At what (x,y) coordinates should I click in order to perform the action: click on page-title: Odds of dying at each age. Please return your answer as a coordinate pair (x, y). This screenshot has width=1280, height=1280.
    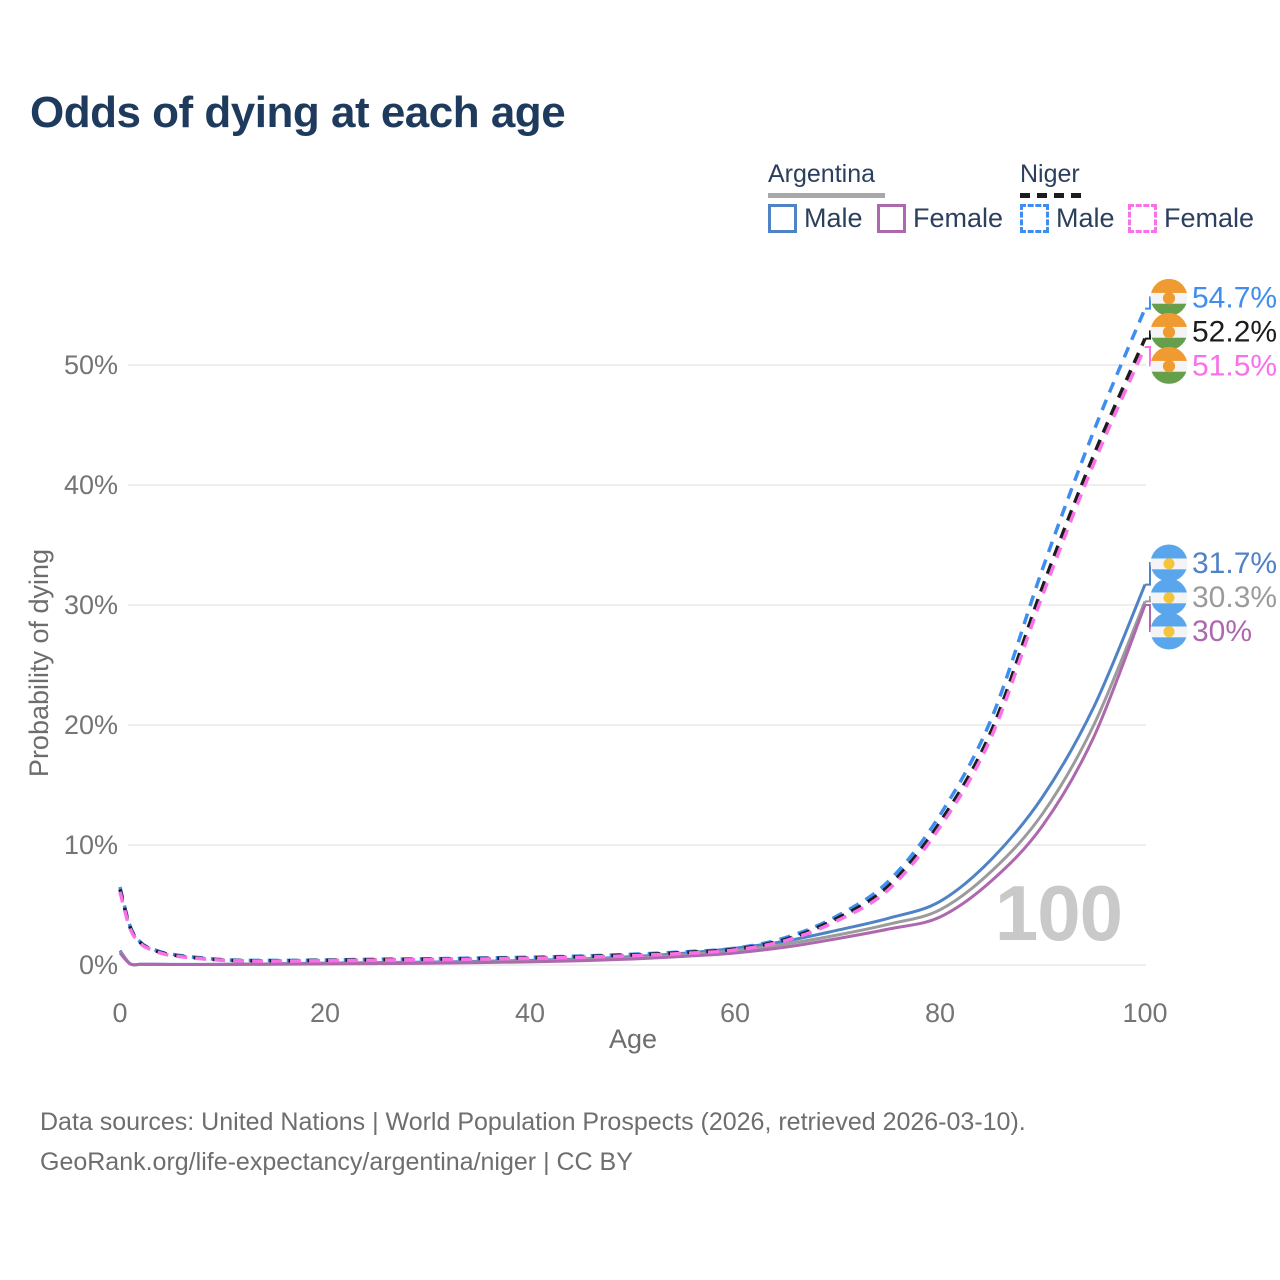
    Looking at the image, I should click on (298, 112).